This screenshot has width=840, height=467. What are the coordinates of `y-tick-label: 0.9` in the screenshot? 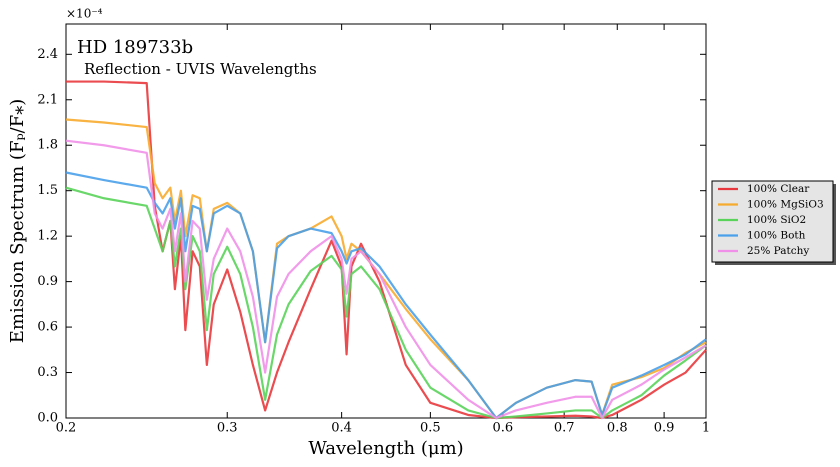 It's located at (47, 281).